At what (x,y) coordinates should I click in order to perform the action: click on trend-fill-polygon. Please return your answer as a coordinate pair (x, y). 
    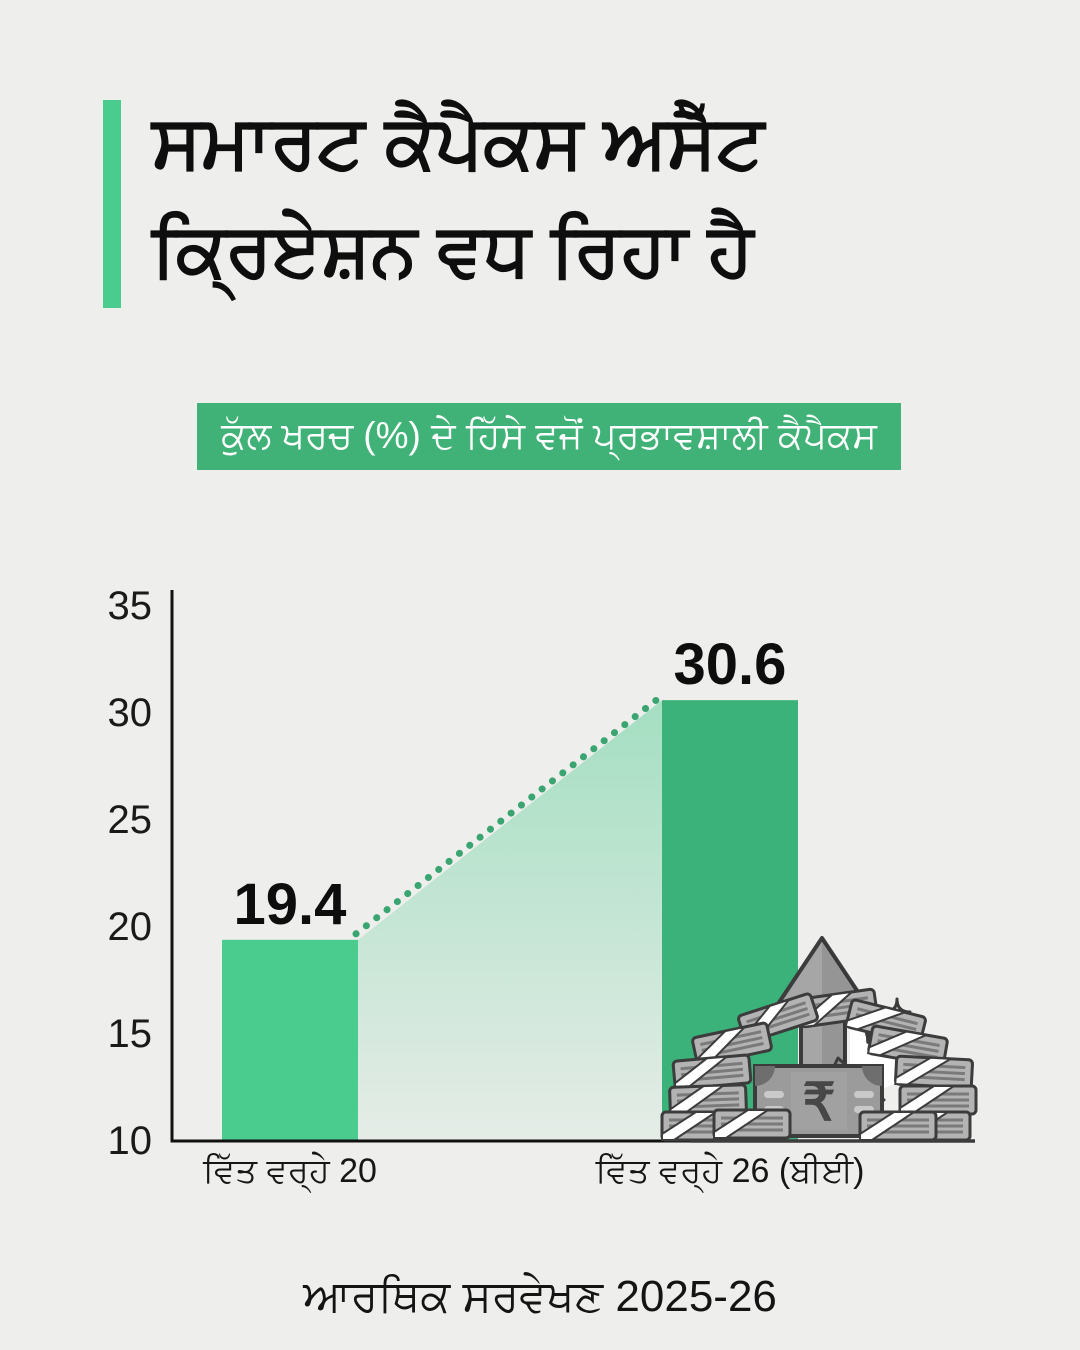
    Looking at the image, I should click on (510, 920).